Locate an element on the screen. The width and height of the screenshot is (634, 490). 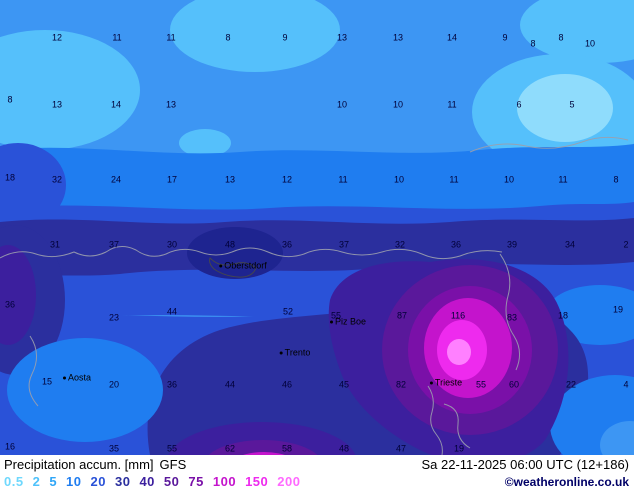
legend-value-2: 2 is located at coordinates (36, 481).